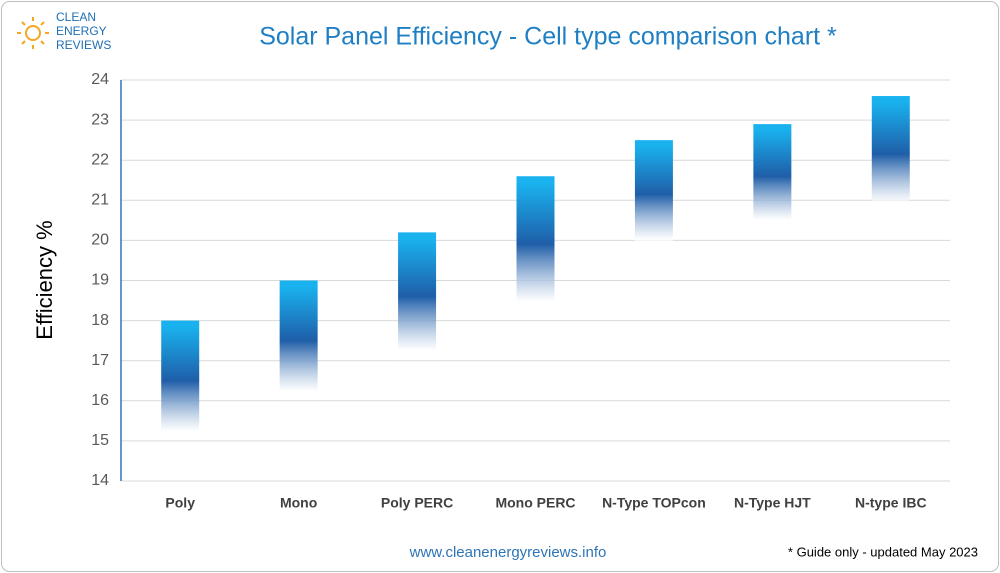 The image size is (1000, 573). What do you see at coordinates (100, 79) in the screenshot?
I see `y-tick-label: 24` at bounding box center [100, 79].